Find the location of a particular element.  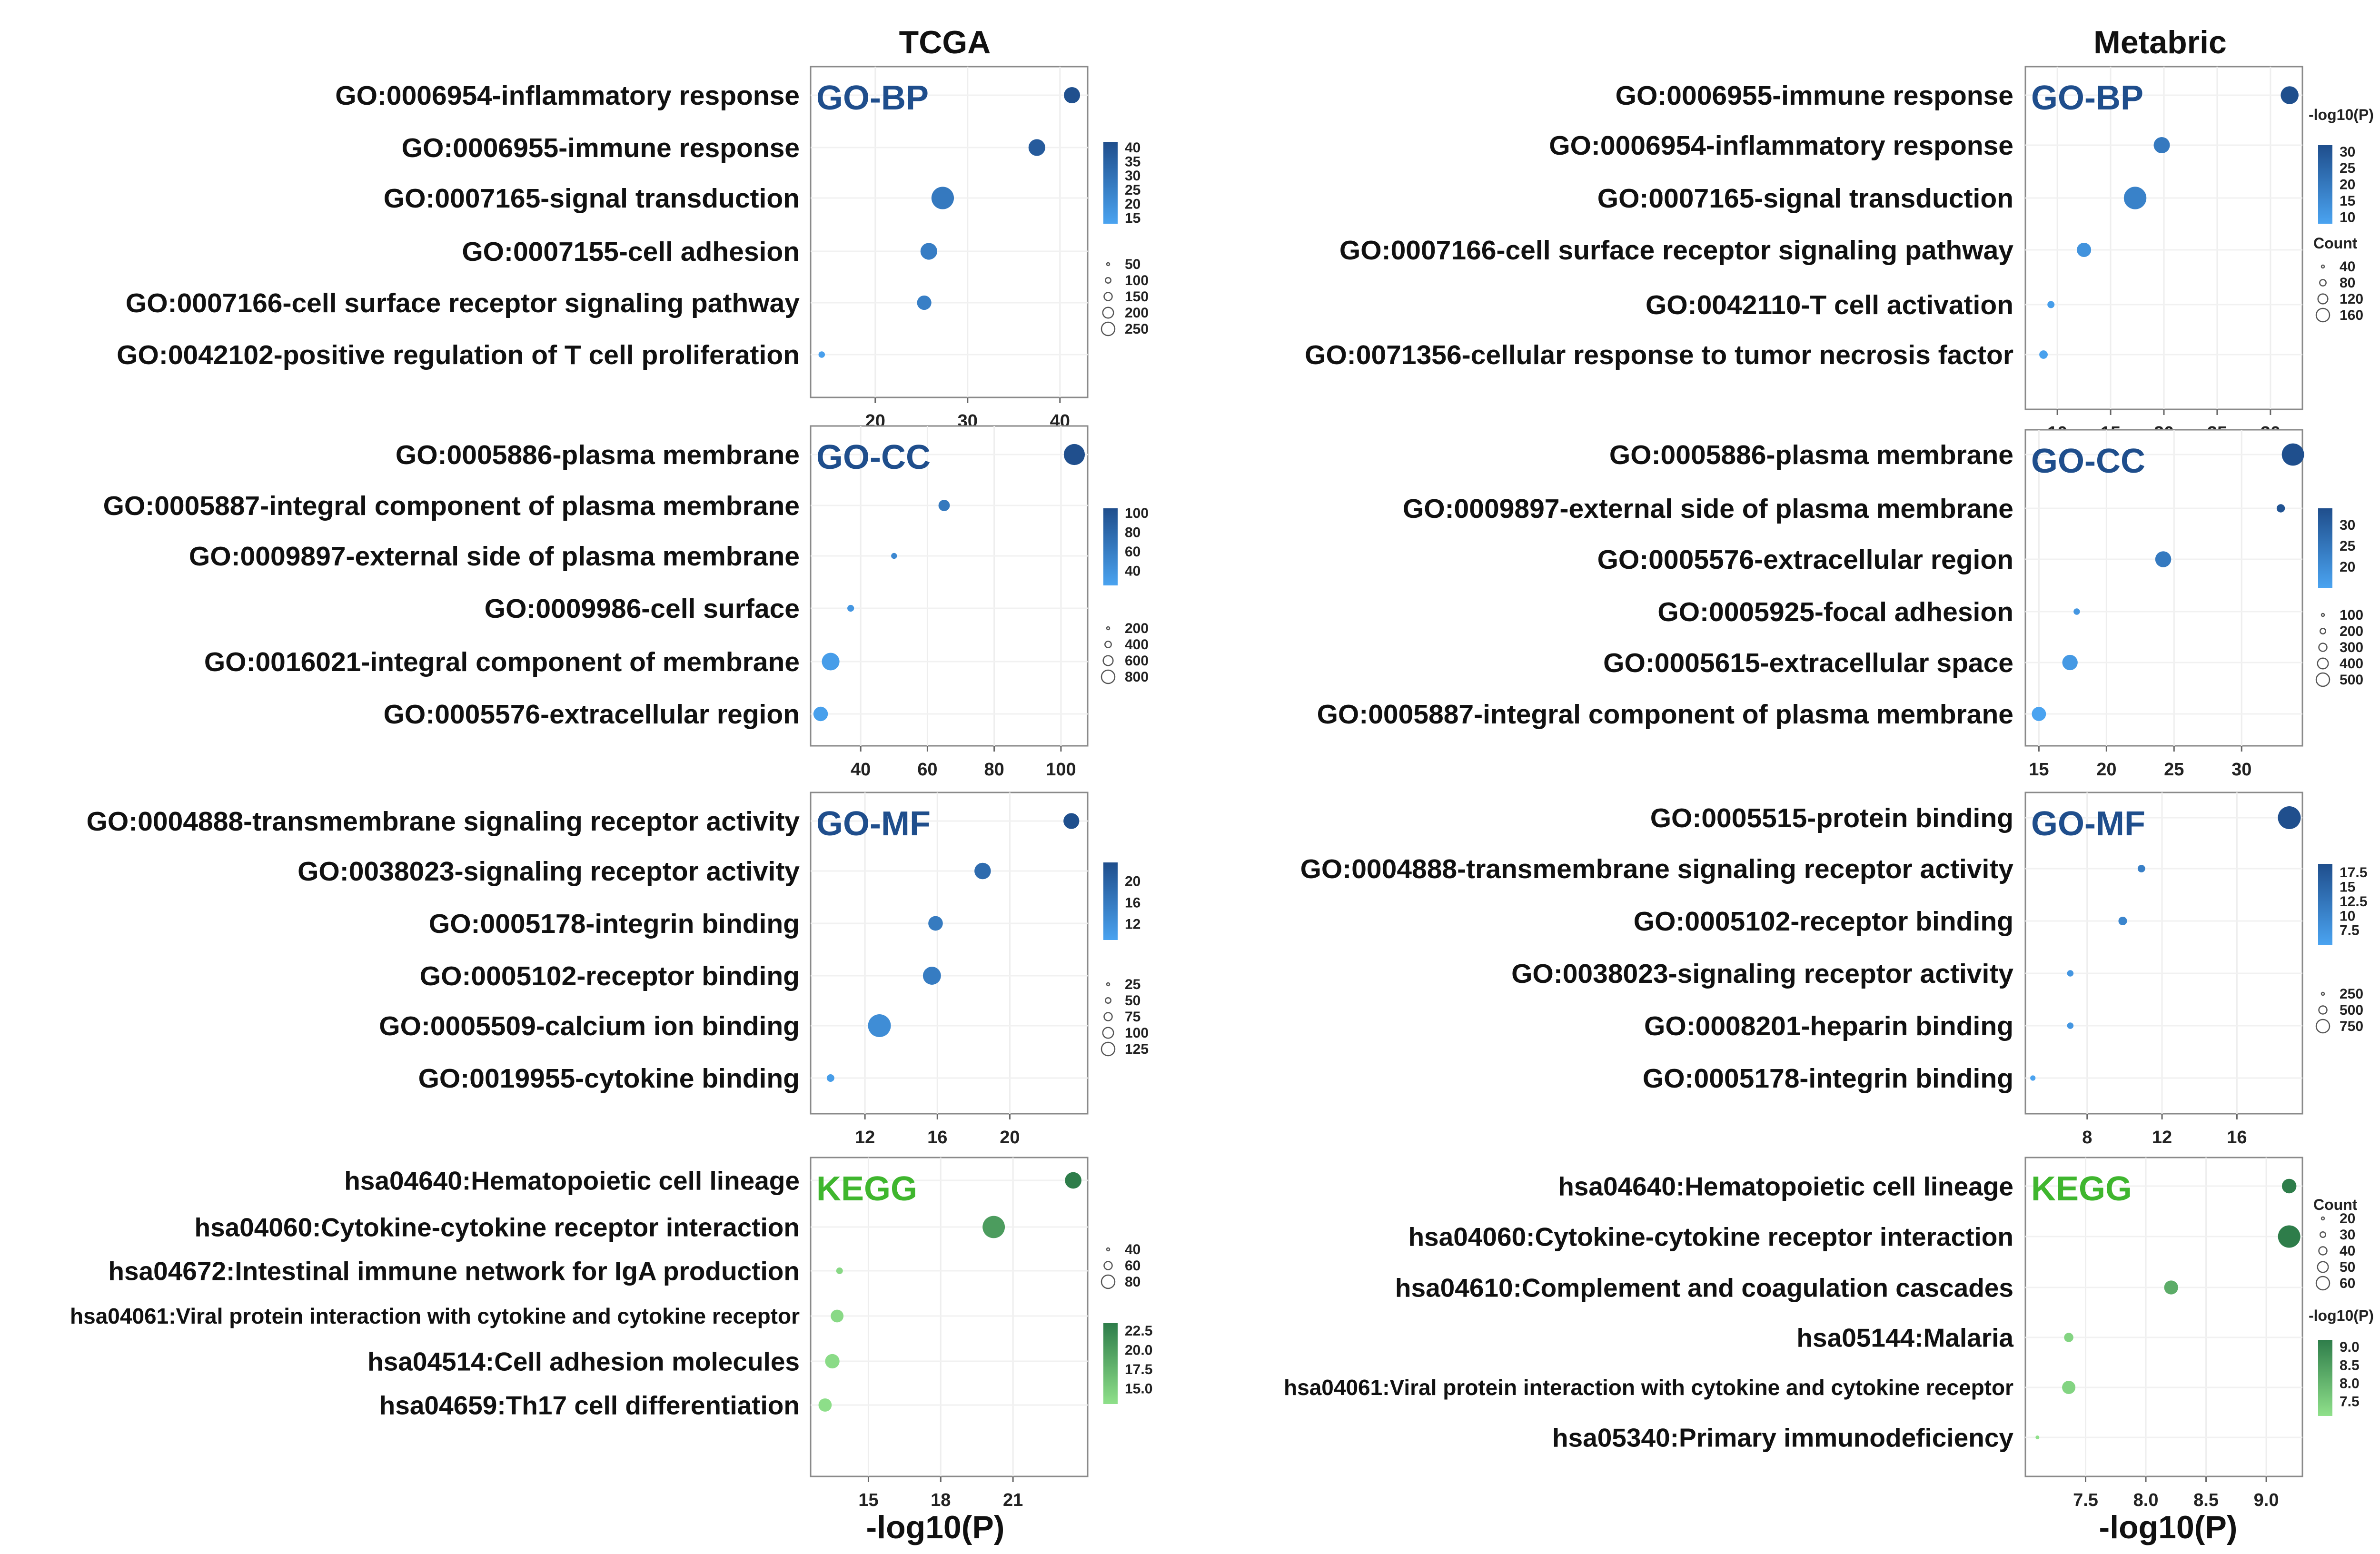

color-legend-label: 25 is located at coordinates (2347, 546).